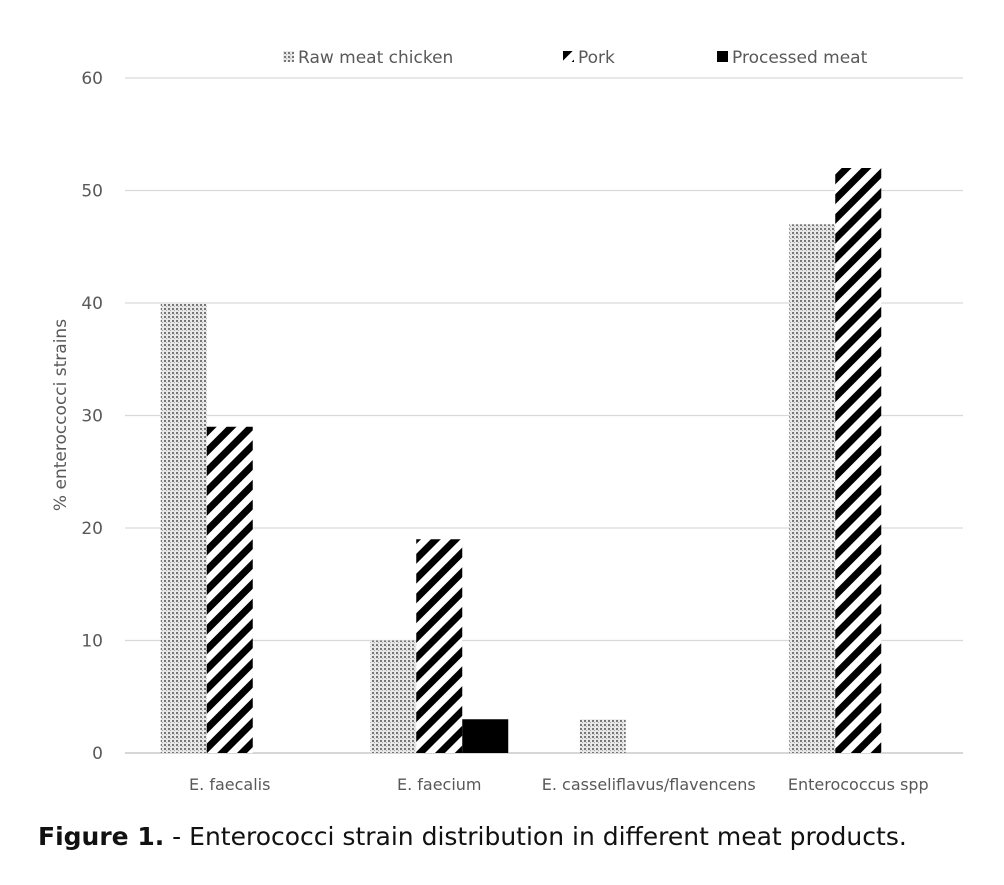  What do you see at coordinates (61, 415) in the screenshot?
I see `y-axis-label: % enteroccocci strains` at bounding box center [61, 415].